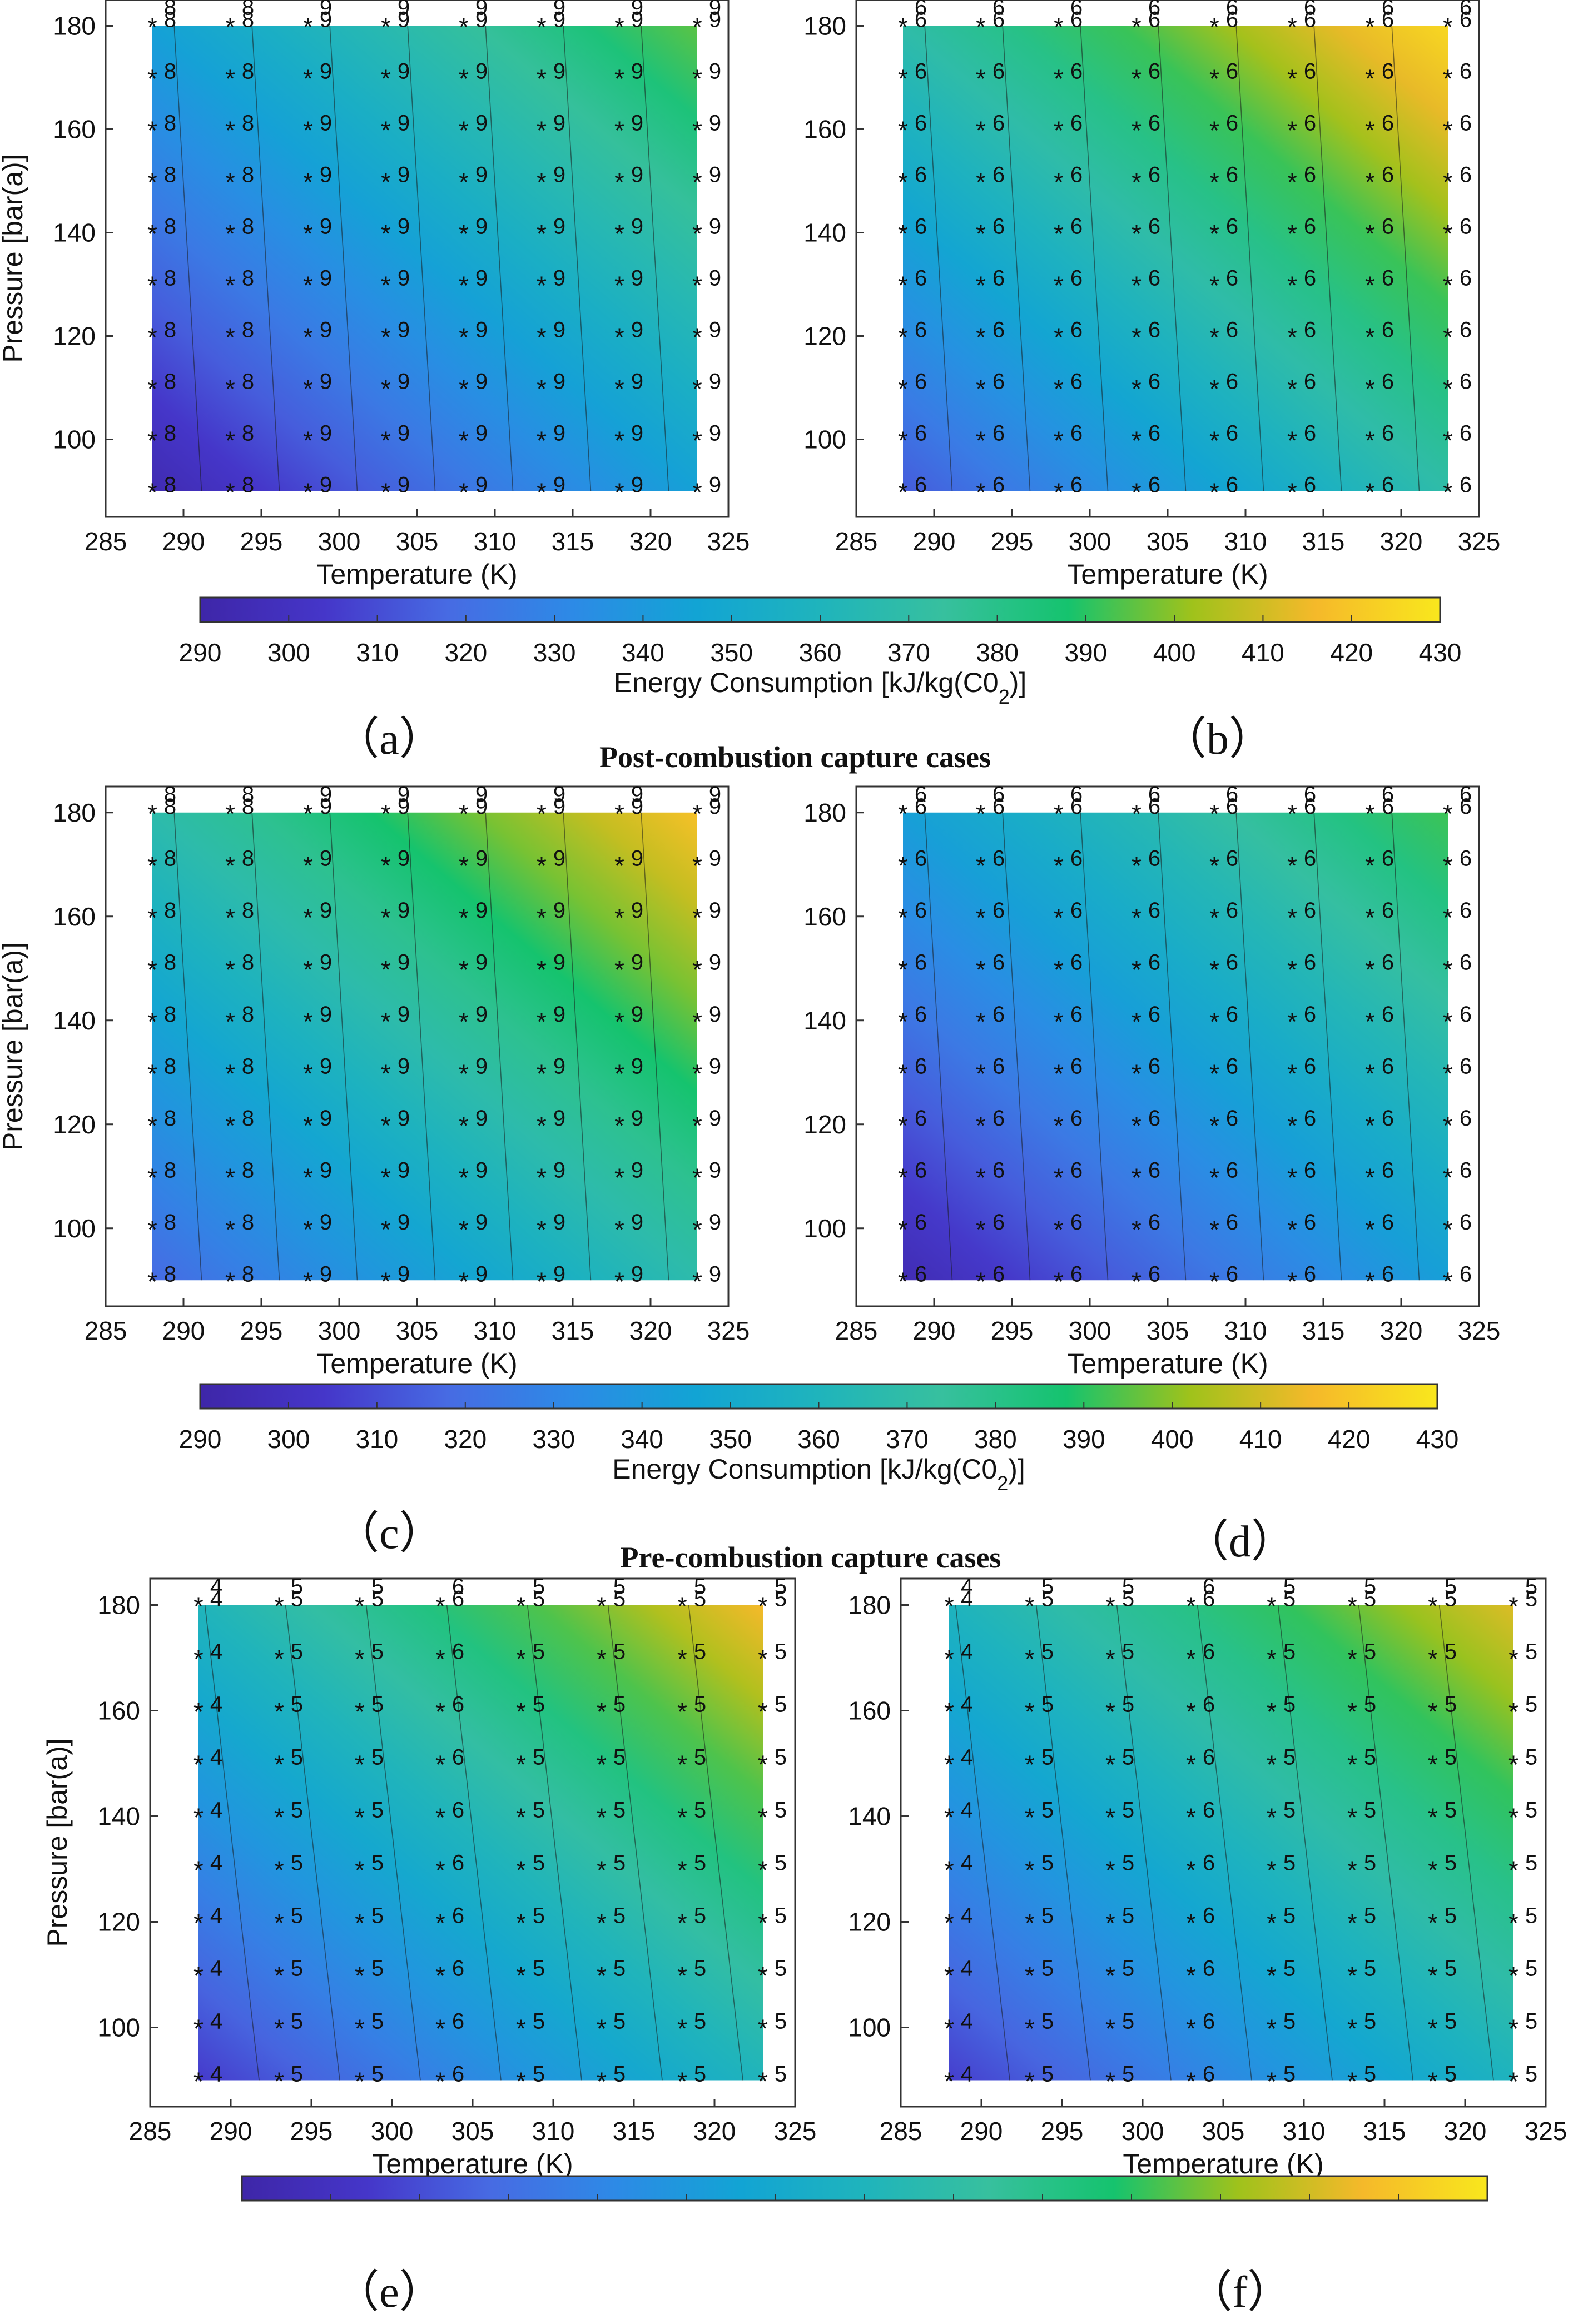  What do you see at coordinates (1240, 1541) in the screenshot?
I see `caption-d: （d）` at bounding box center [1240, 1541].